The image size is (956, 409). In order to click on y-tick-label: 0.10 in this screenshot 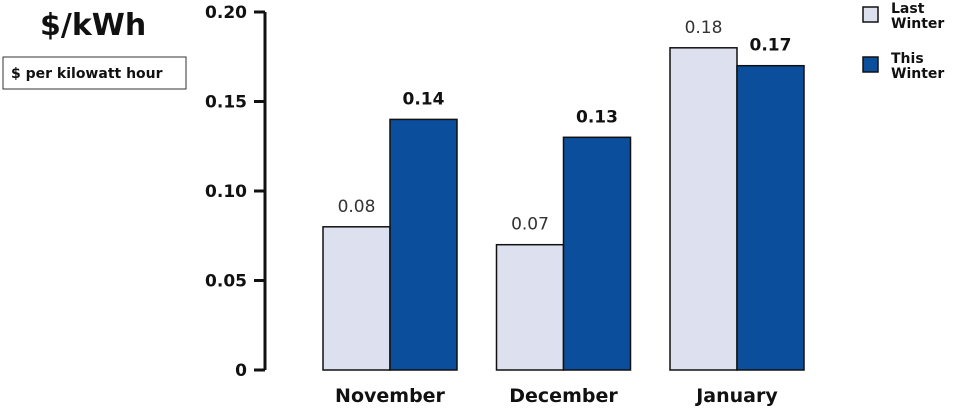, I will do `click(226, 192)`.